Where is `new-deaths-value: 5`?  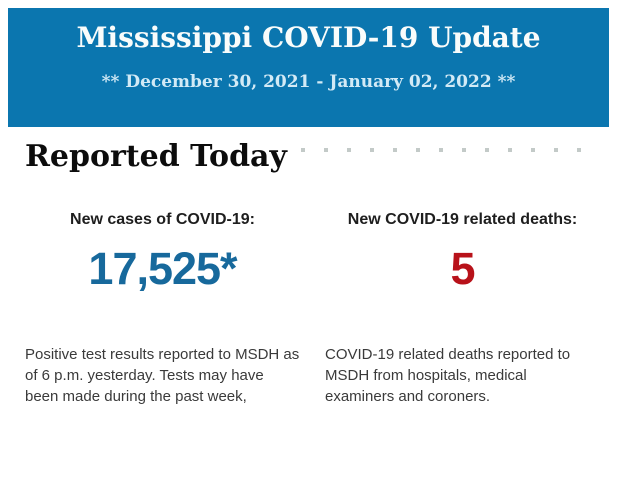
new-deaths-value: 5 is located at coordinates (462, 268).